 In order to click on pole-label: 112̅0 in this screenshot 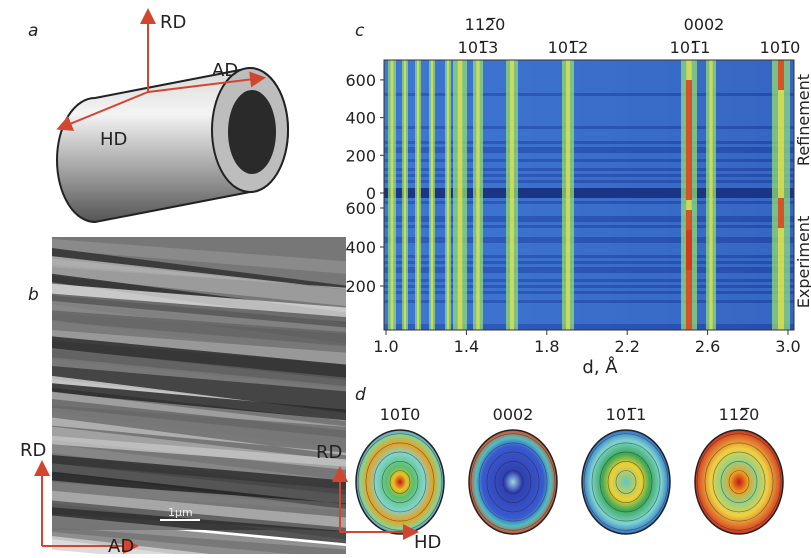, I will do `click(739, 414)`.